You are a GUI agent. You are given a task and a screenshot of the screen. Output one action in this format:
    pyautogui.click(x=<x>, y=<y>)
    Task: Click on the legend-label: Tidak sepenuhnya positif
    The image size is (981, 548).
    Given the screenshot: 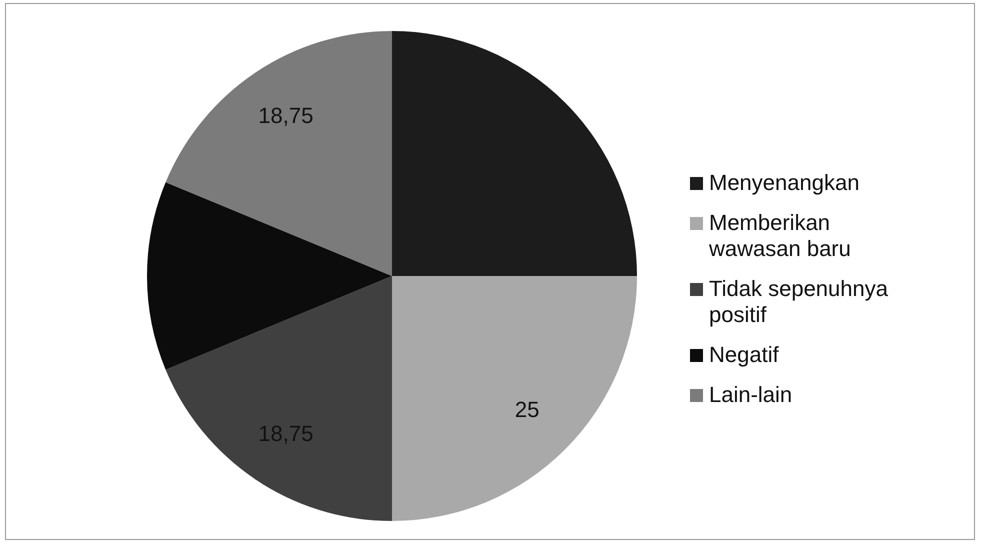 What is the action you would take?
    pyautogui.click(x=799, y=302)
    